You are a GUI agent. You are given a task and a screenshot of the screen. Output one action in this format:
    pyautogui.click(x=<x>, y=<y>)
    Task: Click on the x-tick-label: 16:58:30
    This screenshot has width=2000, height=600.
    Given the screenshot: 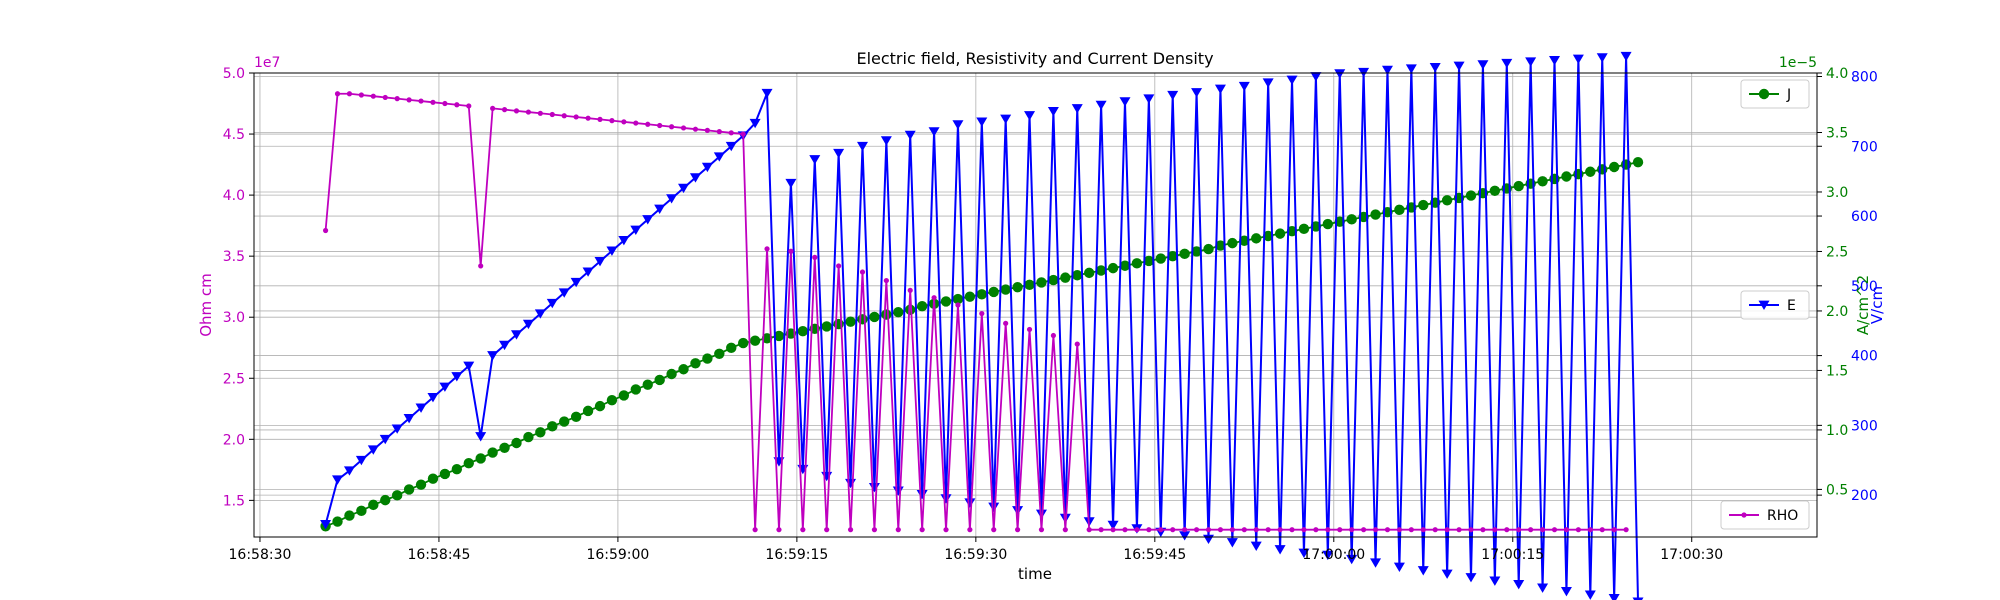 What is the action you would take?
    pyautogui.click(x=260, y=555)
    